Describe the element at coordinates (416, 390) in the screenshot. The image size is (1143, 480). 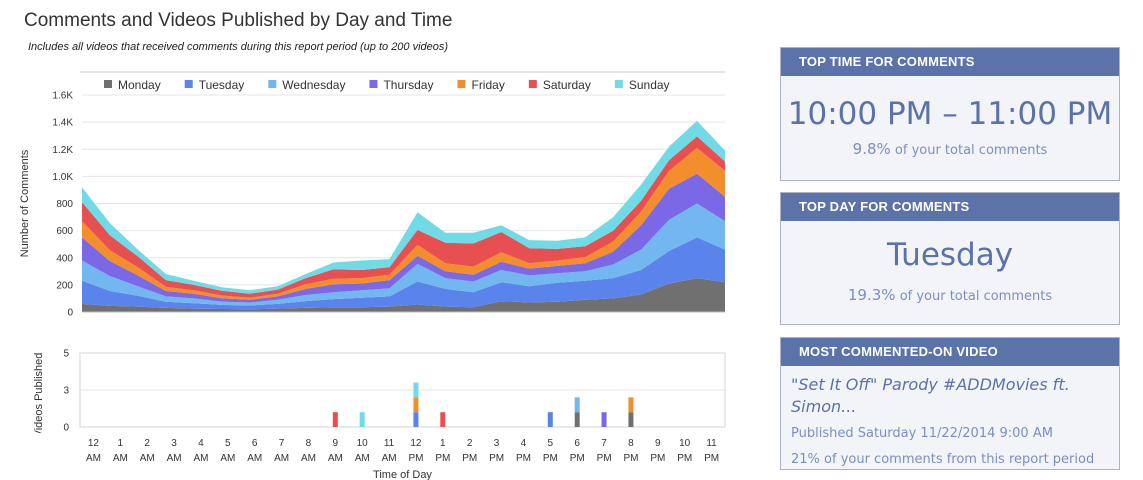
I see `bar-sunday-12-pm` at that location.